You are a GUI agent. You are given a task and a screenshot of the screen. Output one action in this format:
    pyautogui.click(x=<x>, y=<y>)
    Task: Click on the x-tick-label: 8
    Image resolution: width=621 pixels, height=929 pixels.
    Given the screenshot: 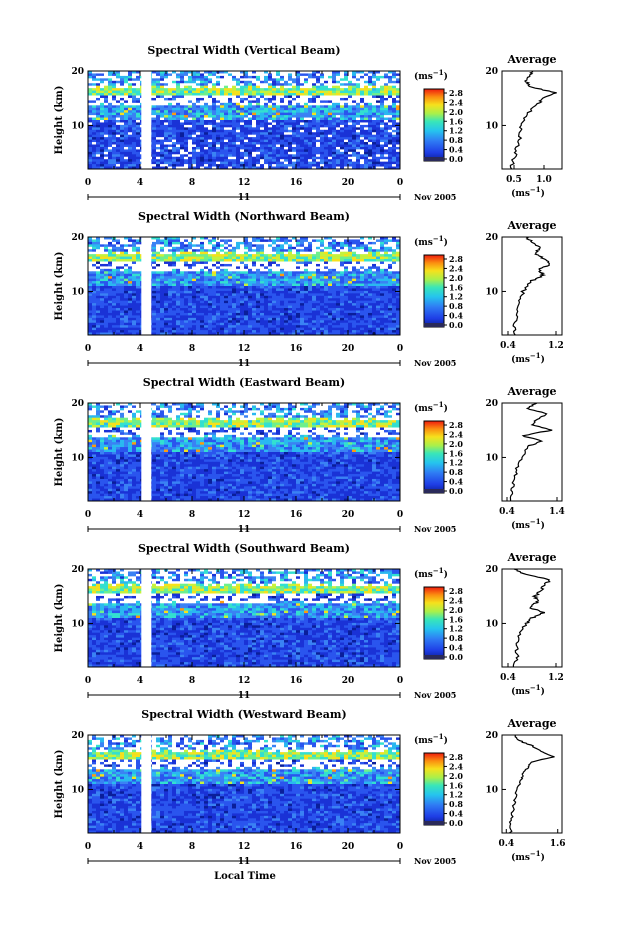 What is the action you would take?
    pyautogui.click(x=192, y=681)
    